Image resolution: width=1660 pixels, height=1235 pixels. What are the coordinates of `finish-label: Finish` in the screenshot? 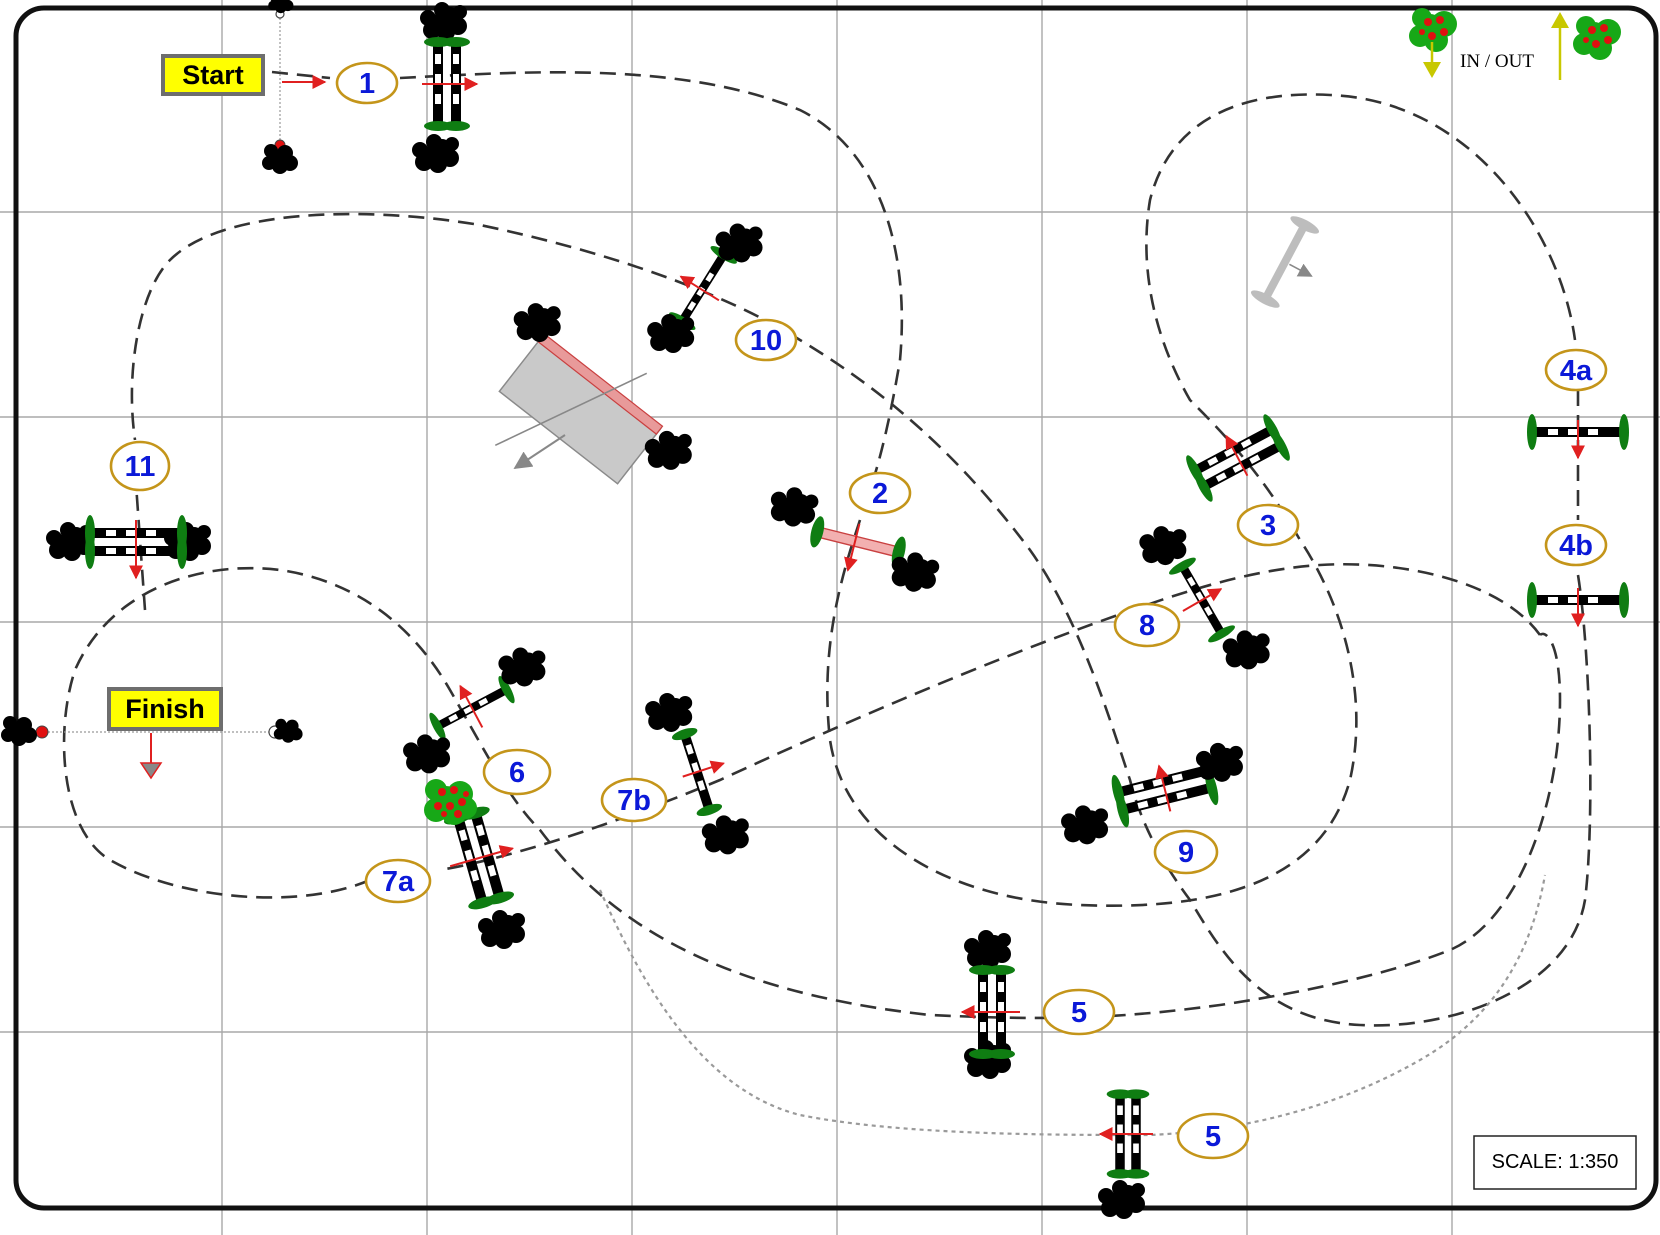 It's located at (165, 709).